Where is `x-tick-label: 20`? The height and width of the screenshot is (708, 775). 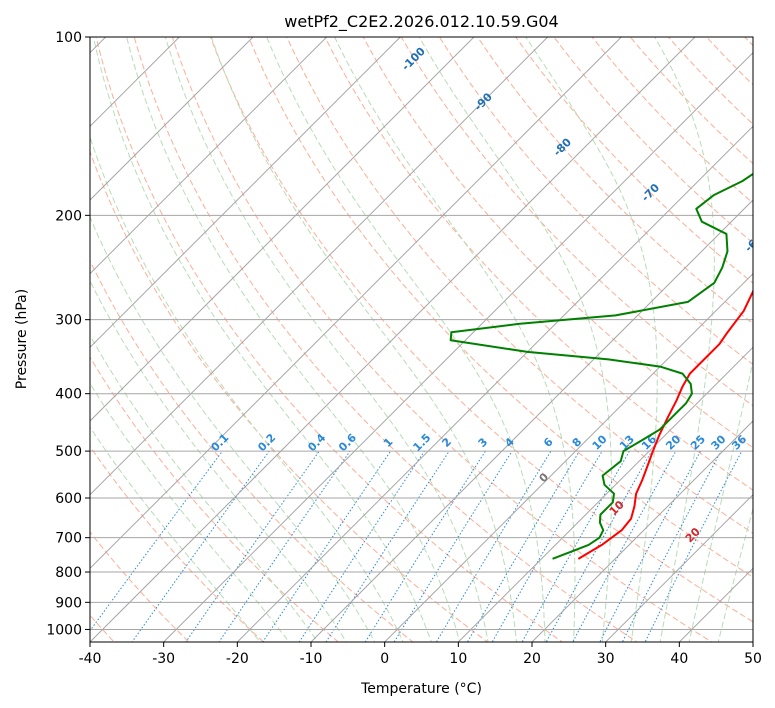
x-tick-label: 20 is located at coordinates (532, 659).